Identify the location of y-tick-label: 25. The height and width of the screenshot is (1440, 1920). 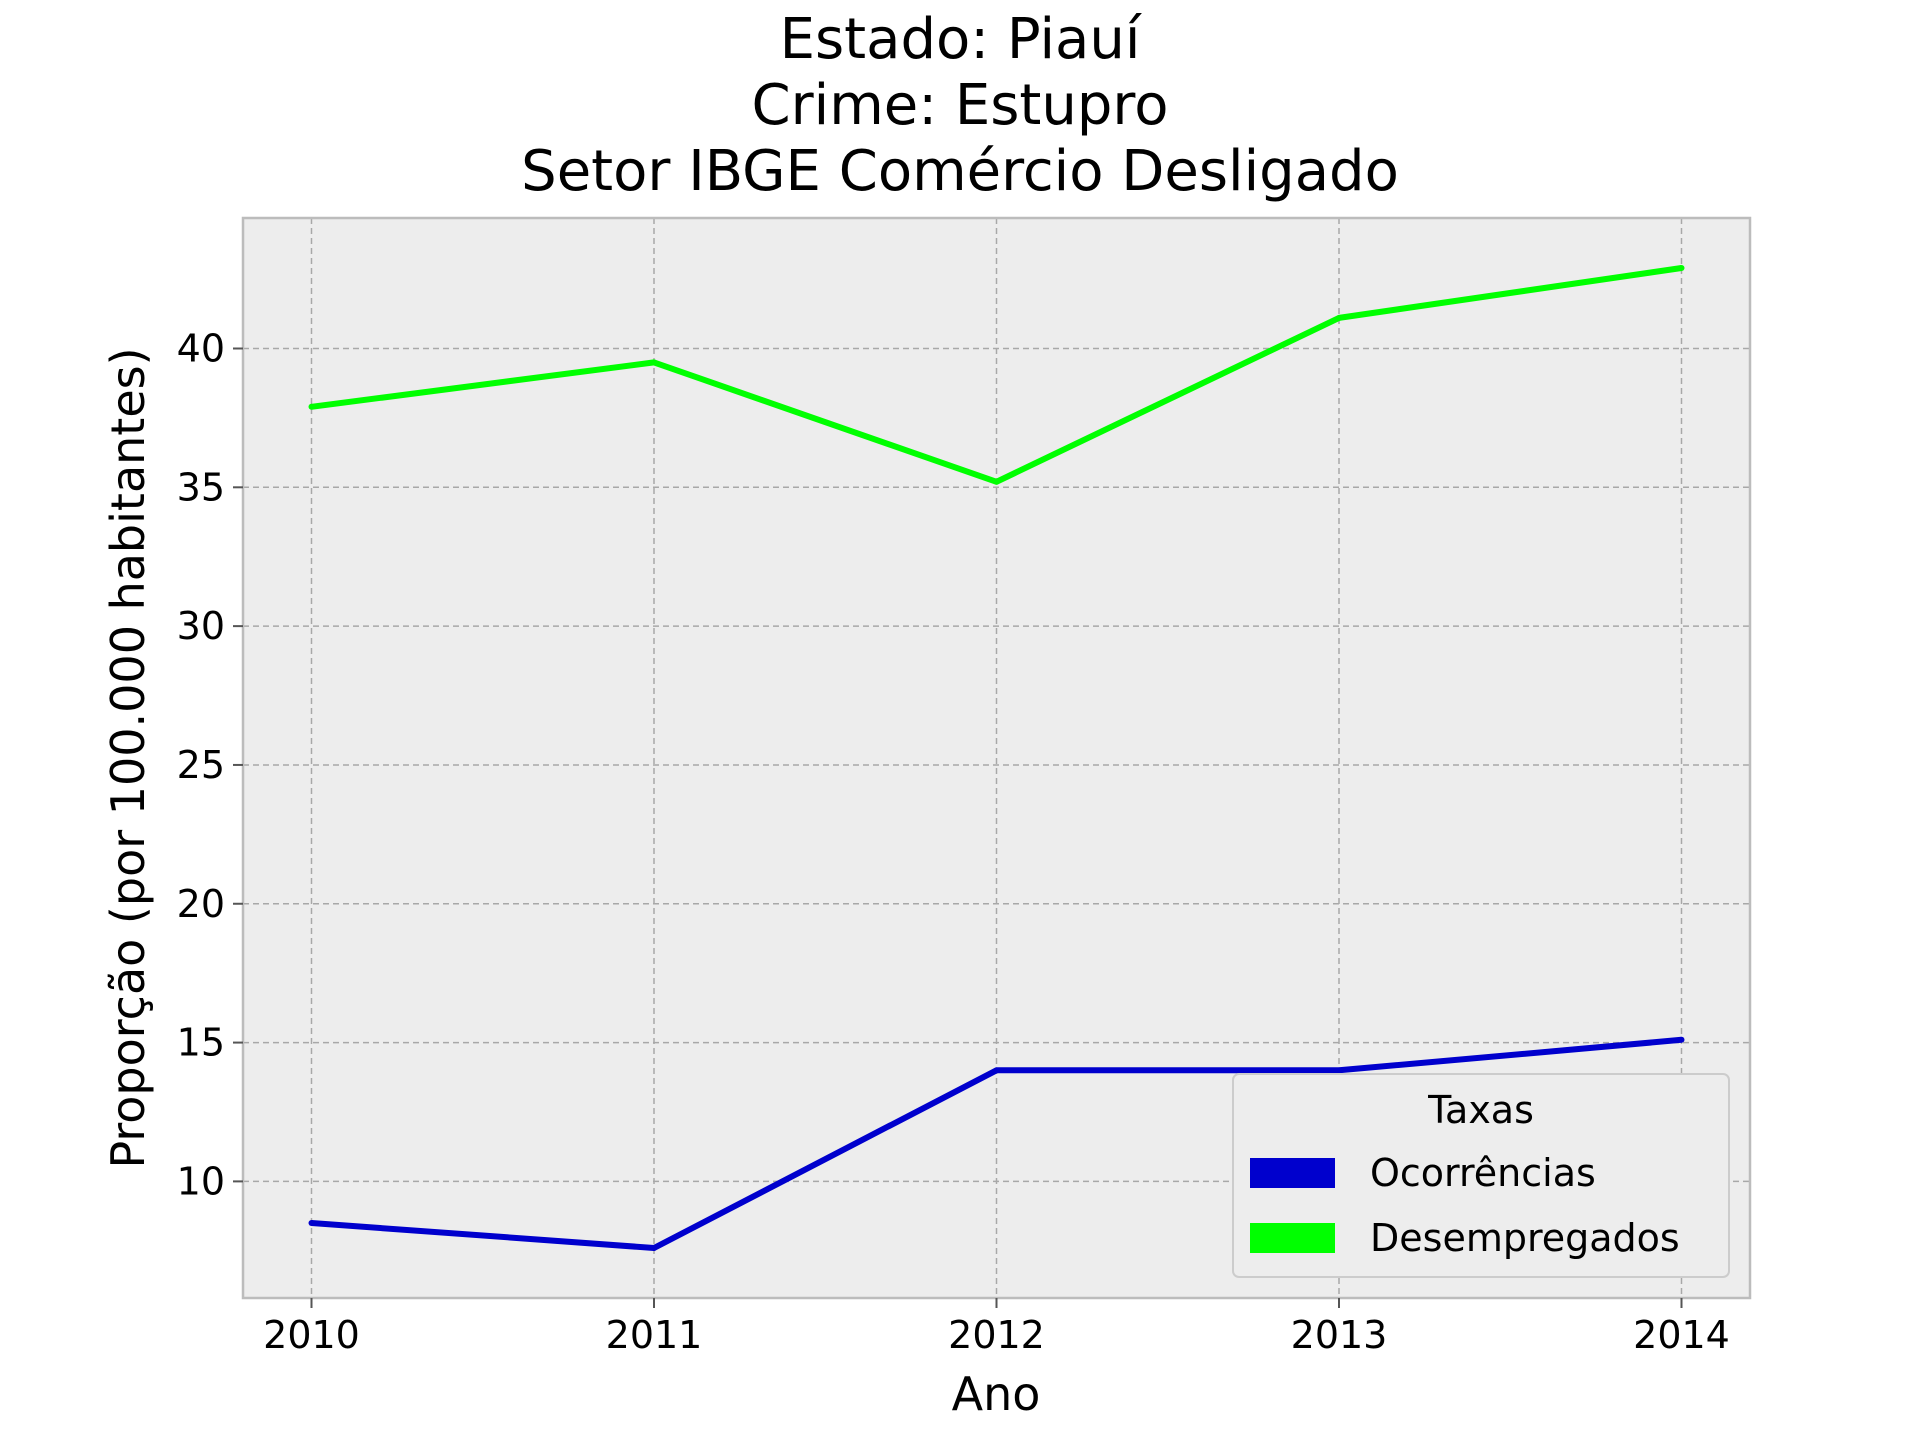
(201, 765).